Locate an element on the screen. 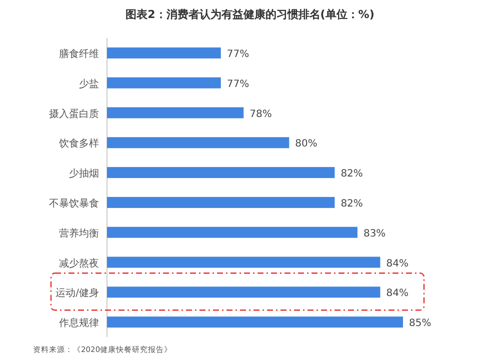 Image resolution: width=500 pixels, height=362 pixels. y-tick-label: 不暴饮暴食 is located at coordinates (74, 203).